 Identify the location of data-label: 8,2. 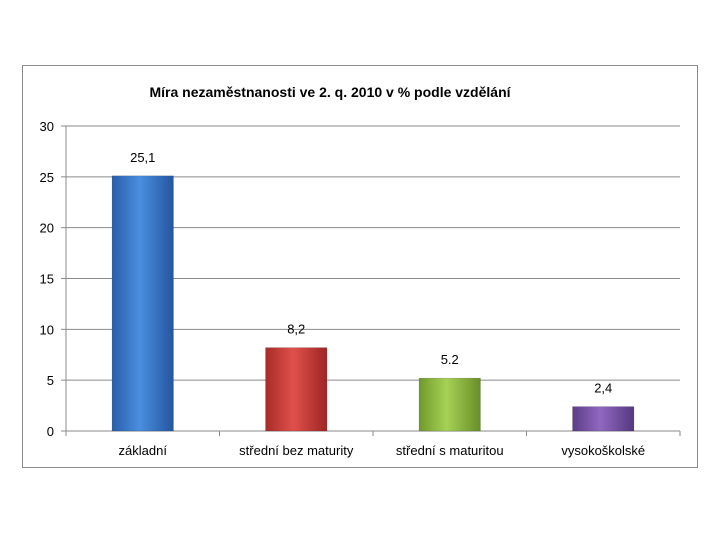
(296, 329).